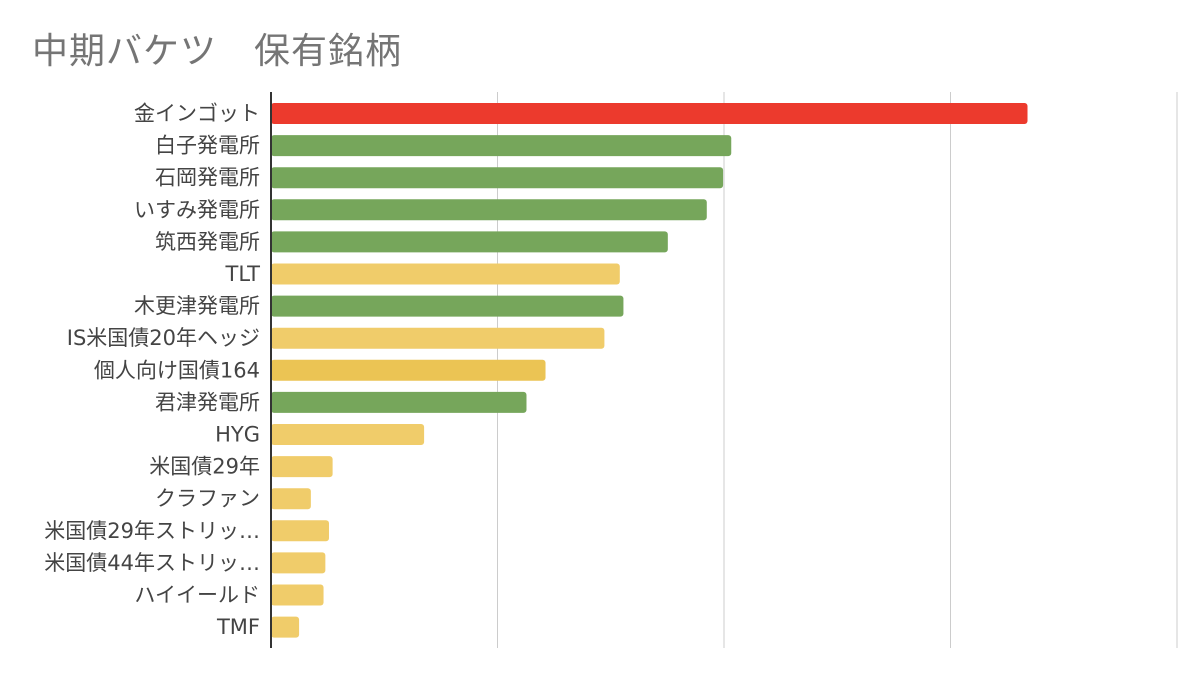  I want to click on category-label: いすみ発電所, so click(197, 210).